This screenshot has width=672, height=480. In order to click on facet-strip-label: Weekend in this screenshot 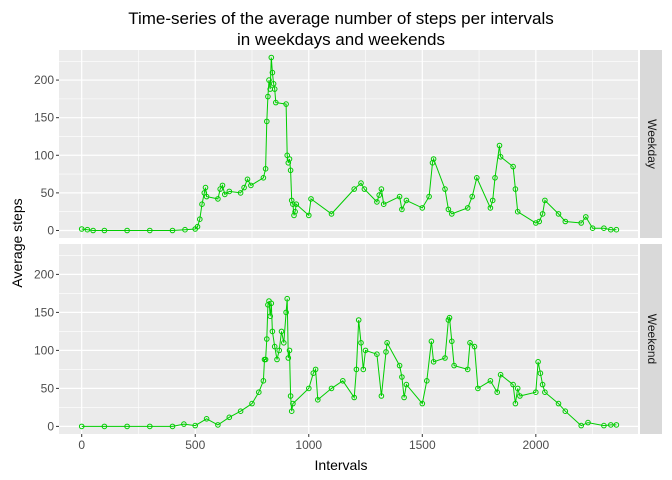, I will do `click(652, 339)`.